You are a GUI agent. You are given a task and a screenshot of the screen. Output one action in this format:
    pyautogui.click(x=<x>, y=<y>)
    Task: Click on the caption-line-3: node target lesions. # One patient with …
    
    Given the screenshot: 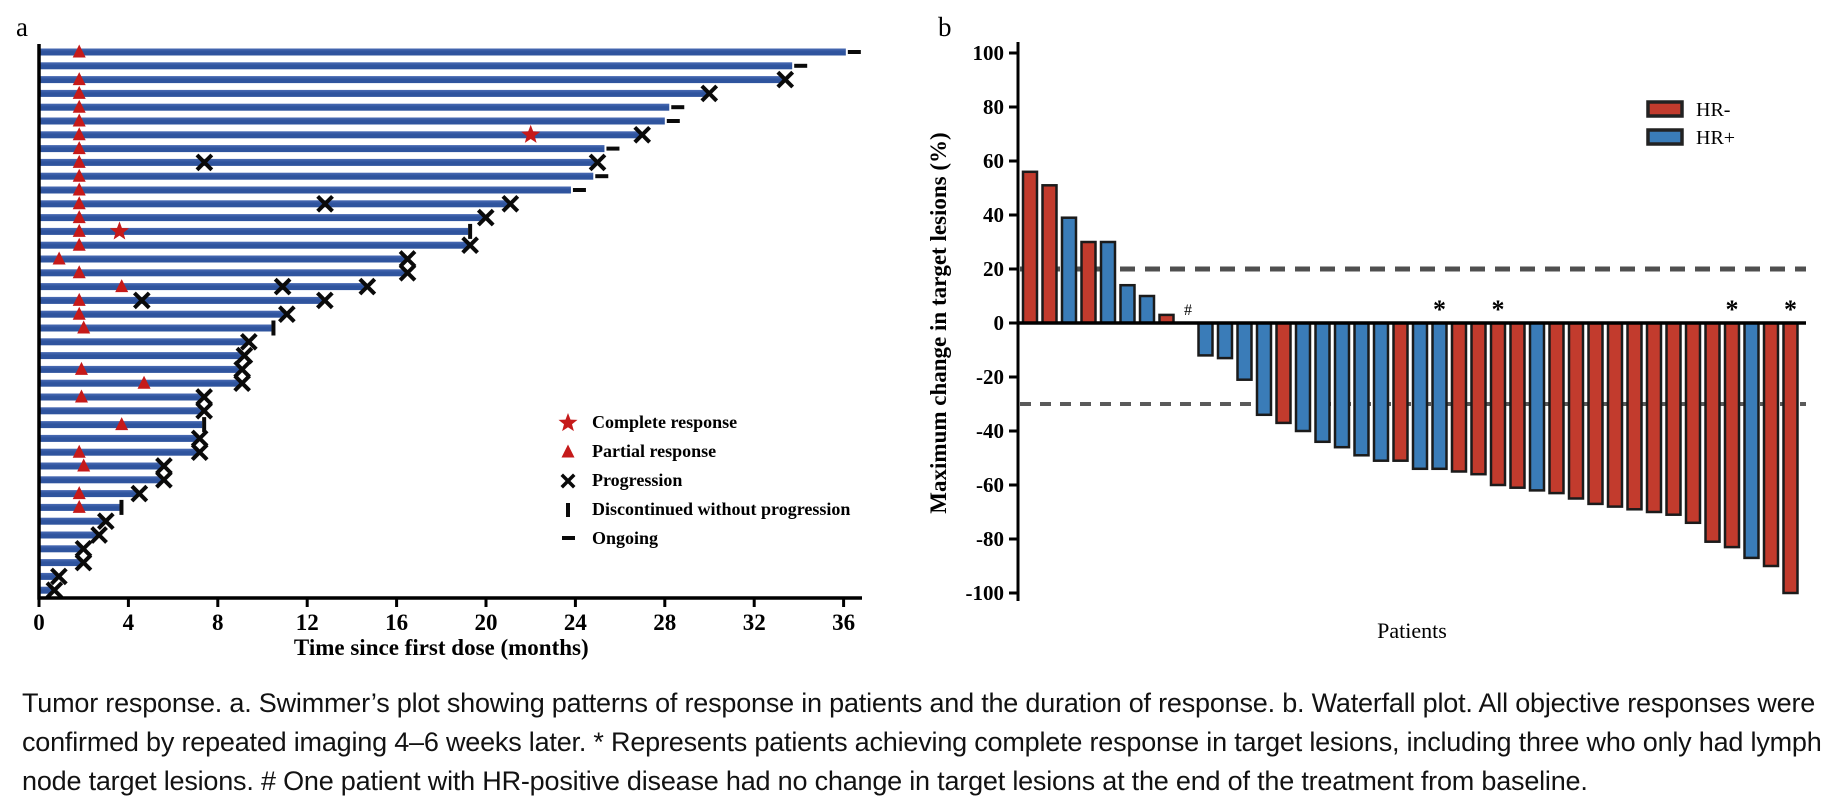 What is the action you would take?
    pyautogui.click(x=805, y=781)
    